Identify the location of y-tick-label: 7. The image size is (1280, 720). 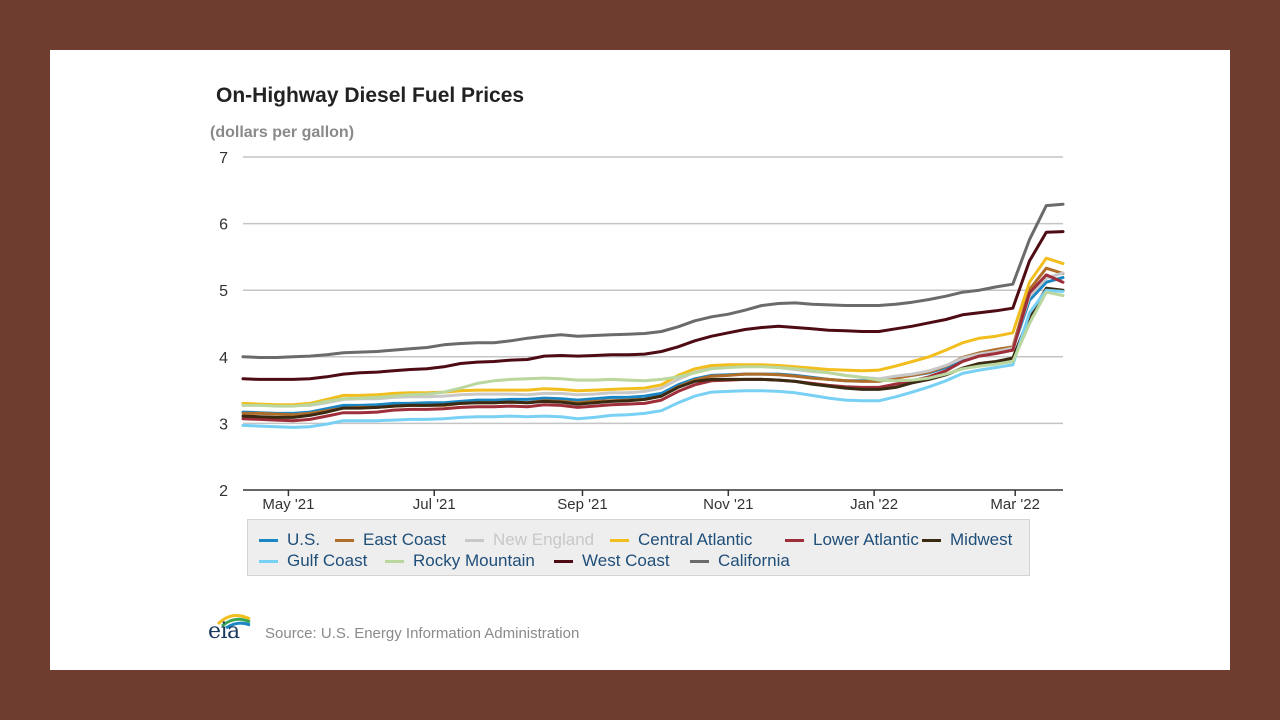
(223, 158).